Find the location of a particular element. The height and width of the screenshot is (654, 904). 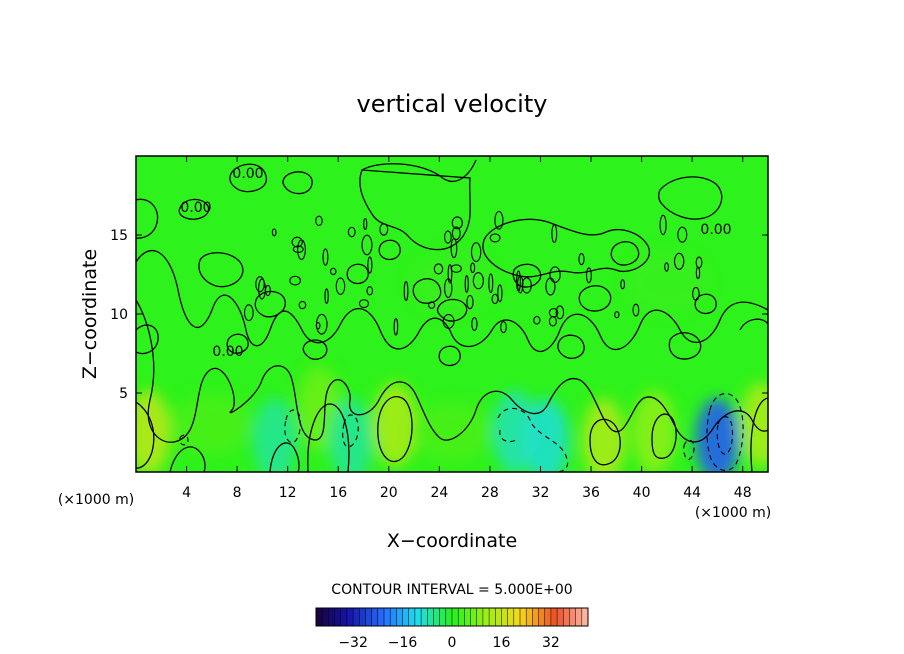

x-tick-label: 4 is located at coordinates (186, 493).